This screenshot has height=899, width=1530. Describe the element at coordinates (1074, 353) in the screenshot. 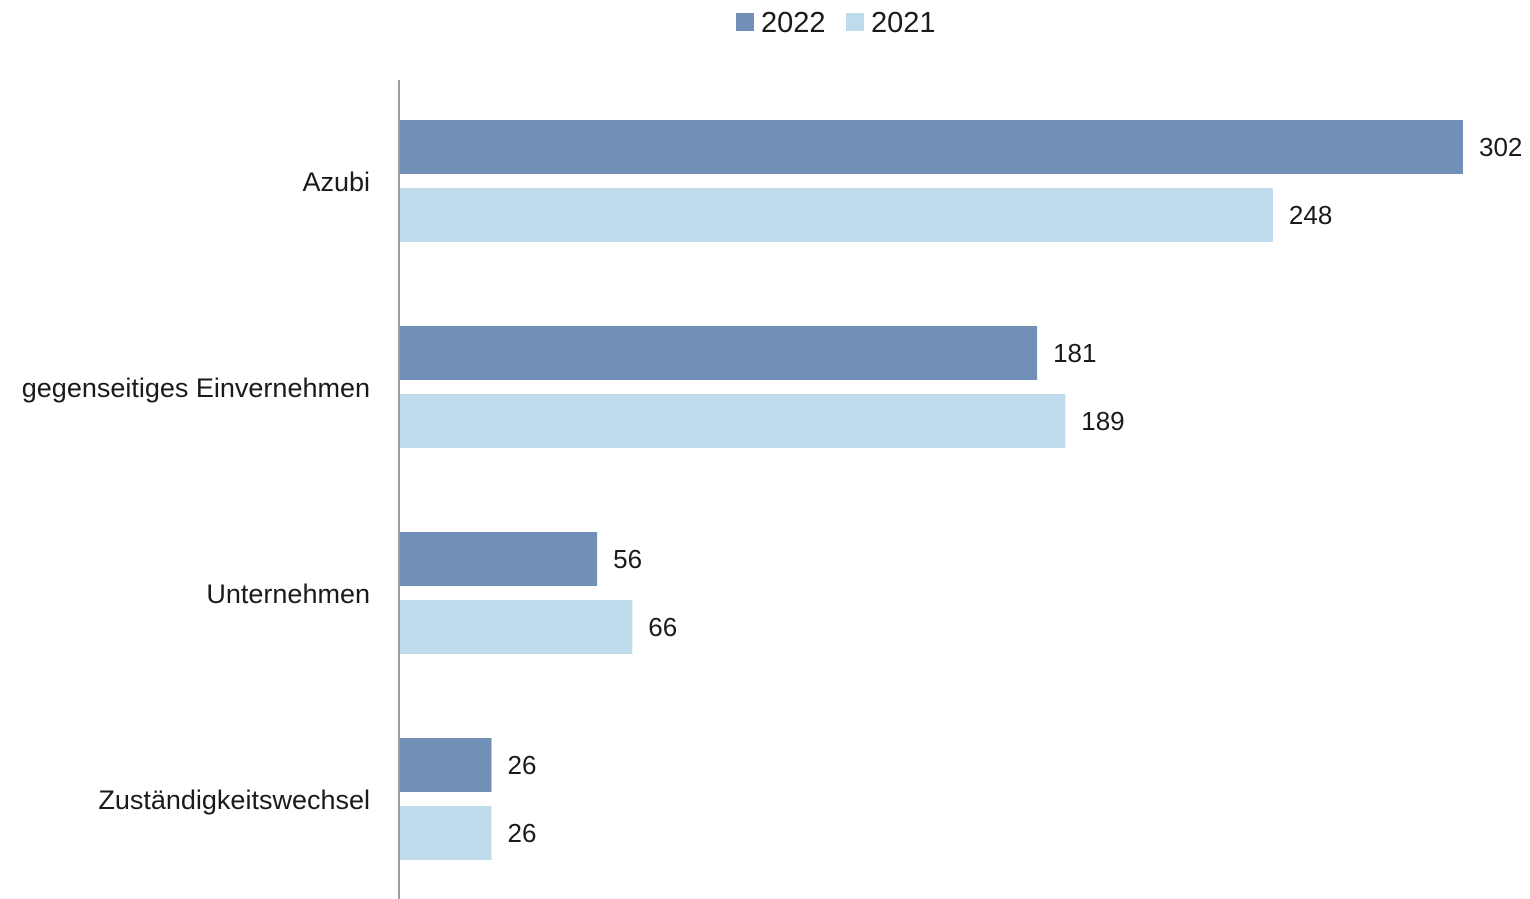

I see `data-label-gegenseitiges-einvernehmen-2022: 181` at that location.